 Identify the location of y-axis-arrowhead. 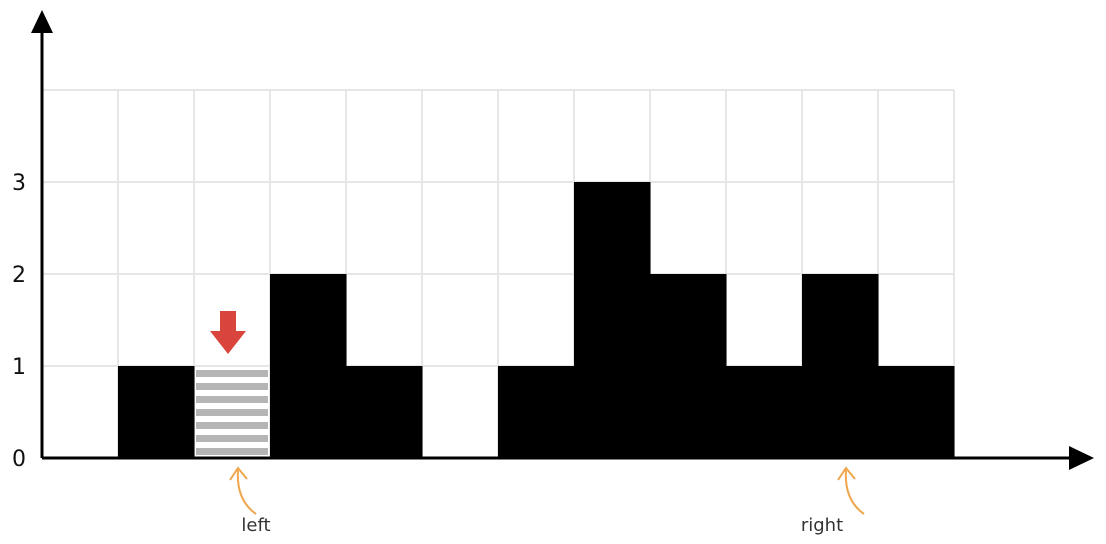
(42, 21).